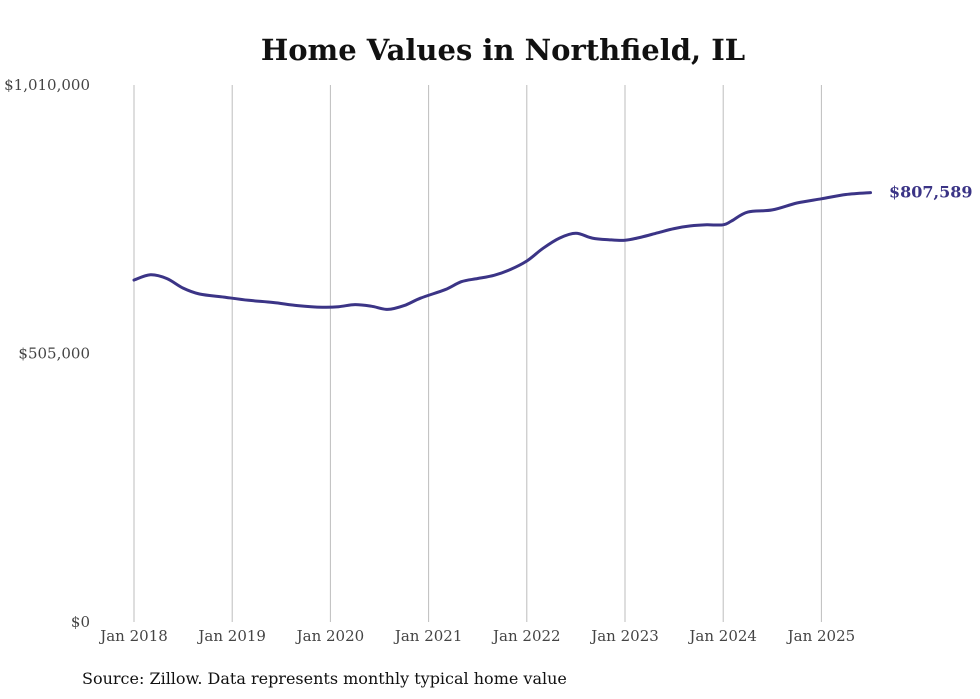  Describe the element at coordinates (54, 354) in the screenshot. I see `y-tick-label: $505,000` at that location.